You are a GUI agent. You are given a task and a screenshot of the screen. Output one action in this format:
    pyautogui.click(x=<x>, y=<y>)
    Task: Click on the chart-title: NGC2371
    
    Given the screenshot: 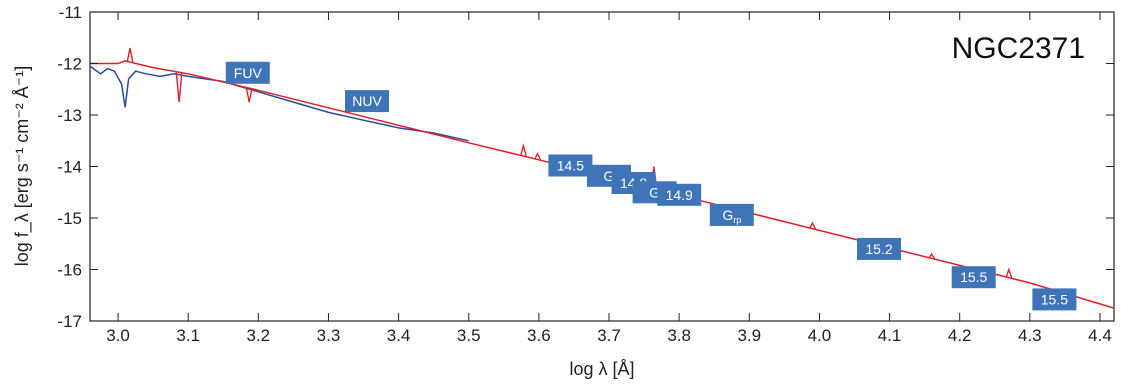 What is the action you would take?
    pyautogui.click(x=1018, y=48)
    